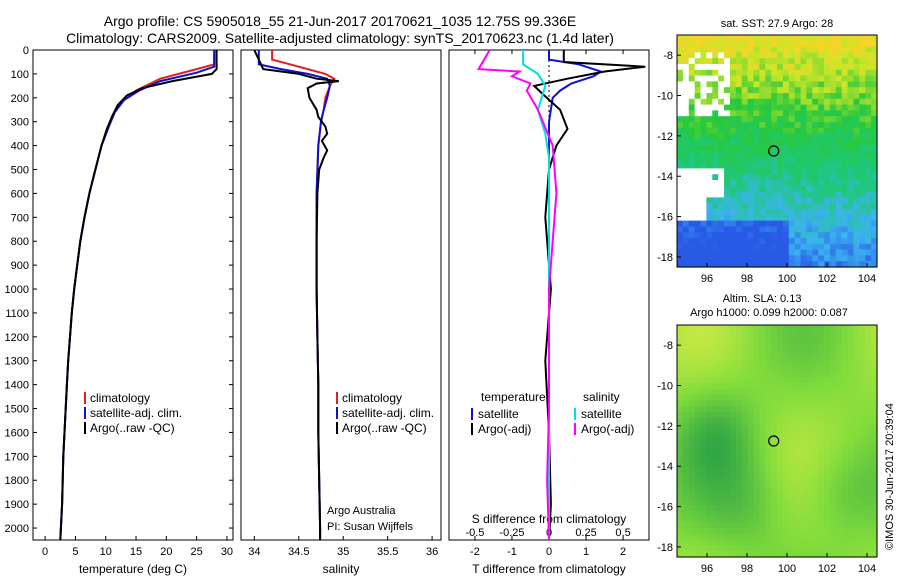 Image resolution: width=900 pixels, height=580 pixels. Describe the element at coordinates (197, 552) in the screenshot. I see `x-tick-label: 25` at that location.